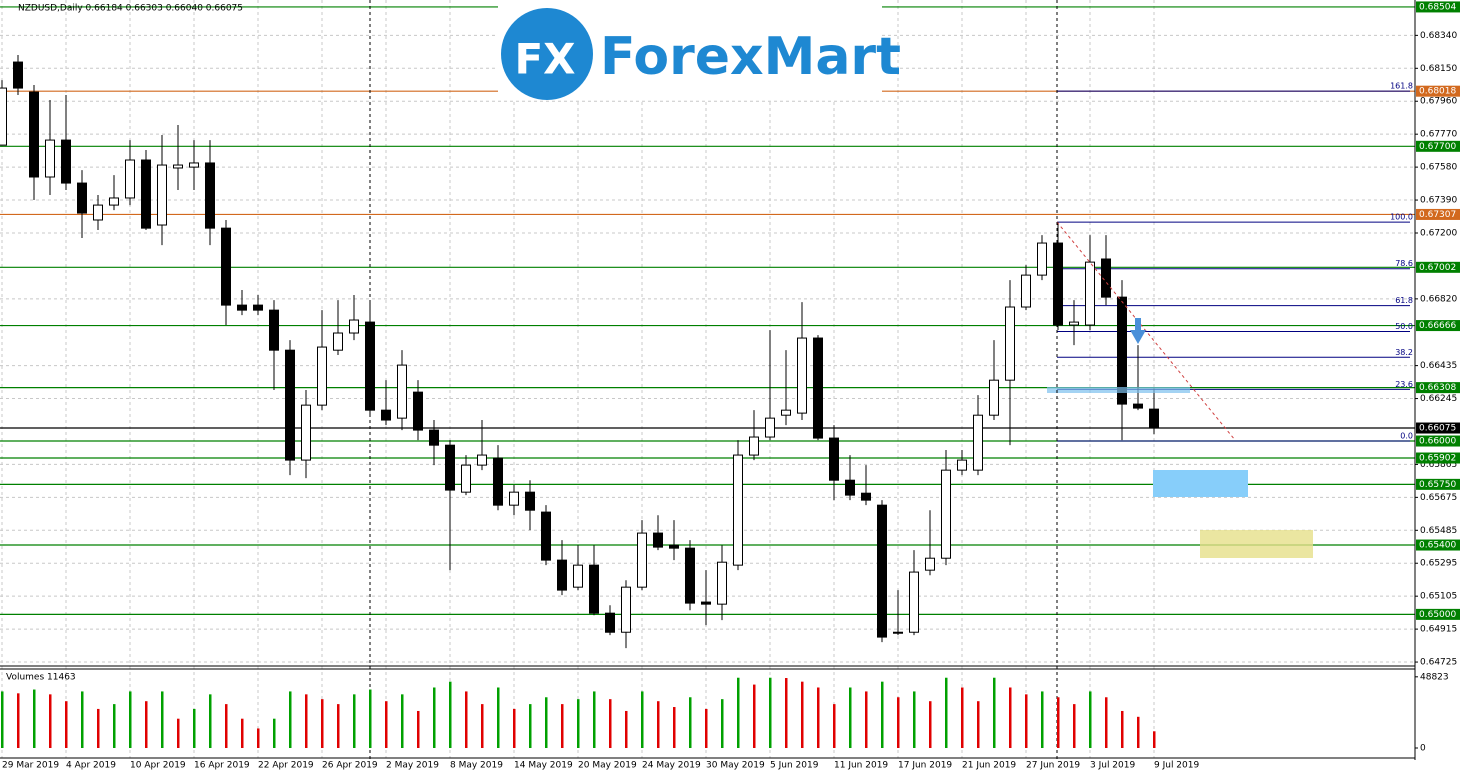 This screenshot has height=772, width=1460. What do you see at coordinates (1438, 168) in the screenshot?
I see `y-tick-label: 0.67580` at bounding box center [1438, 168].